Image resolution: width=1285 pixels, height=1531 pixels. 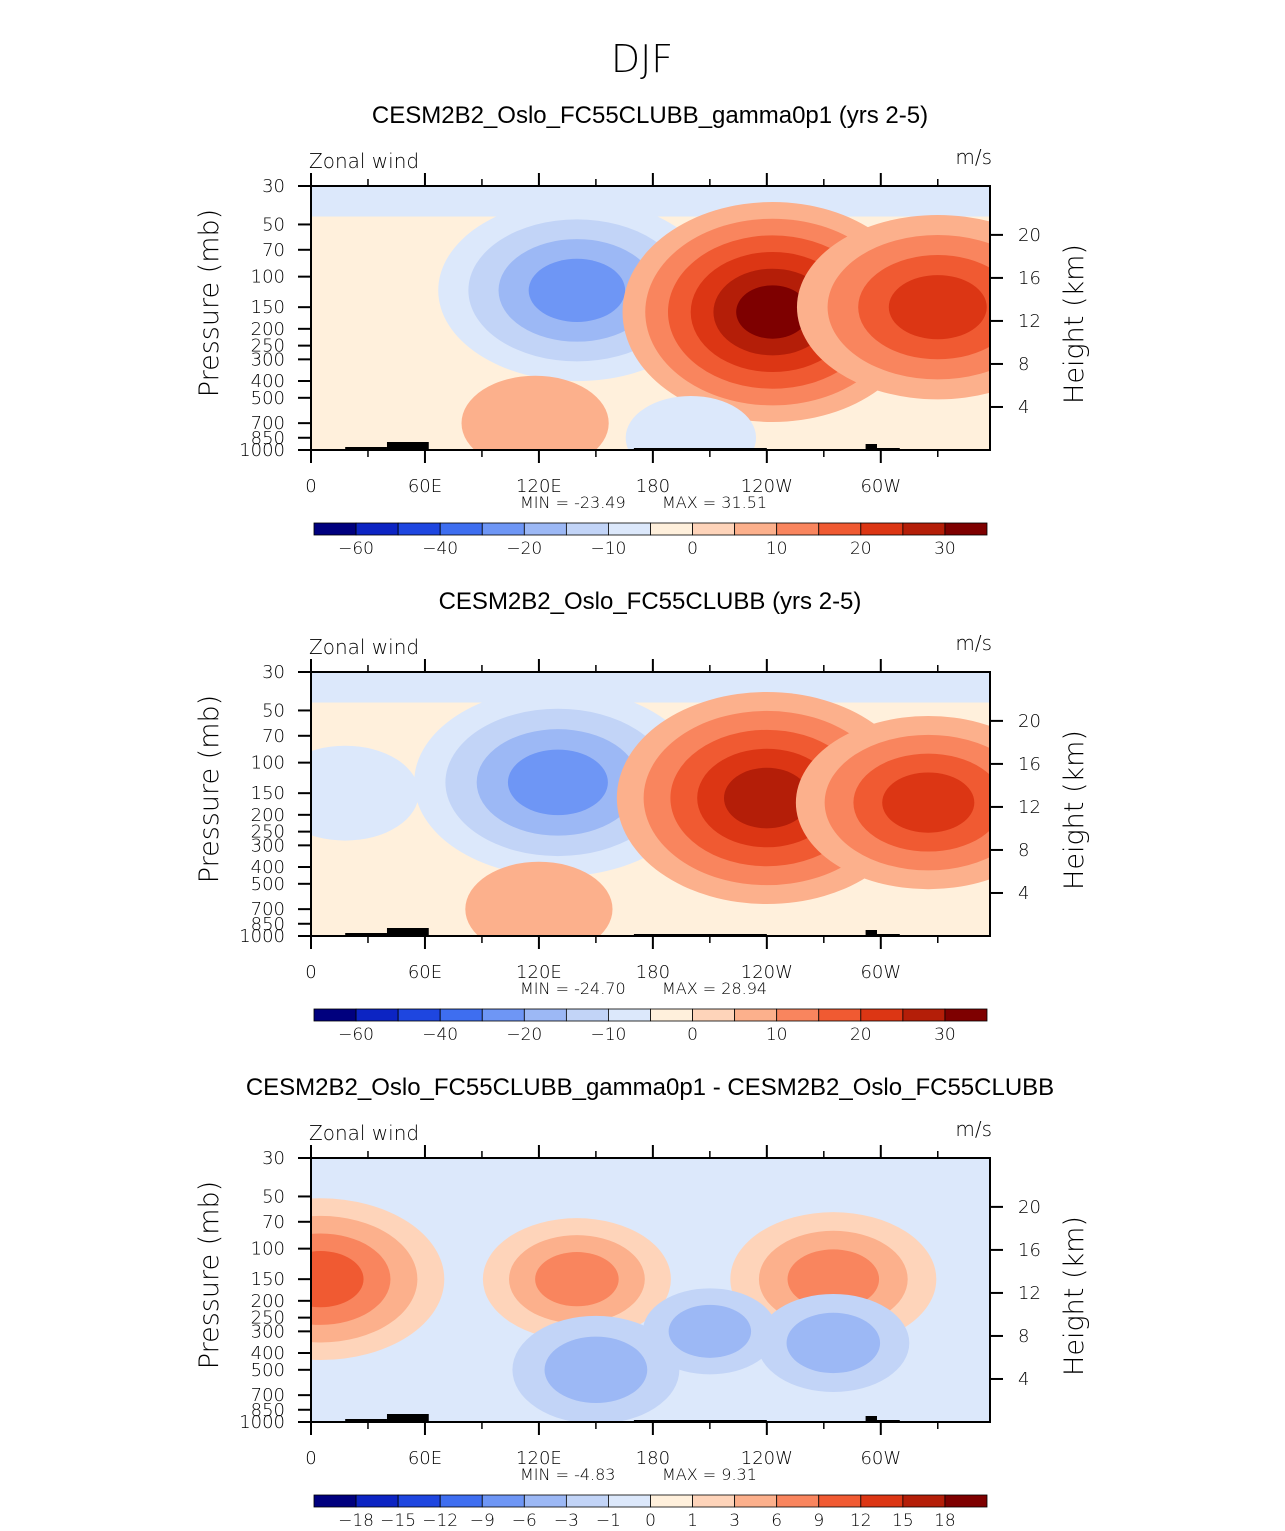 I want to click on height-tick-label: 8, so click(x=1023, y=1336).